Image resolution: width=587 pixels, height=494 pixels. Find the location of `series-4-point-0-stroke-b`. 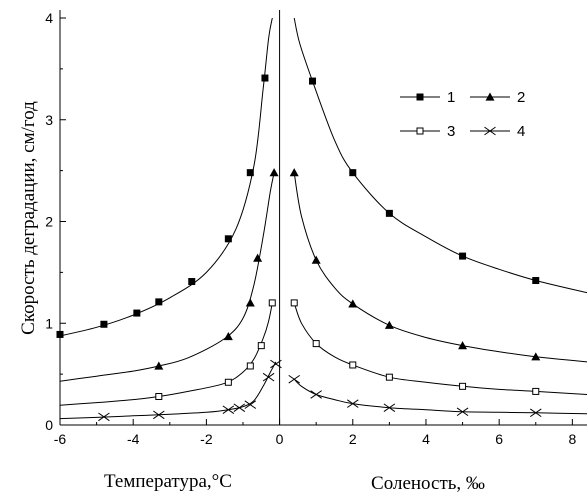

series-4-point-0-stroke-b is located at coordinates (104, 417).